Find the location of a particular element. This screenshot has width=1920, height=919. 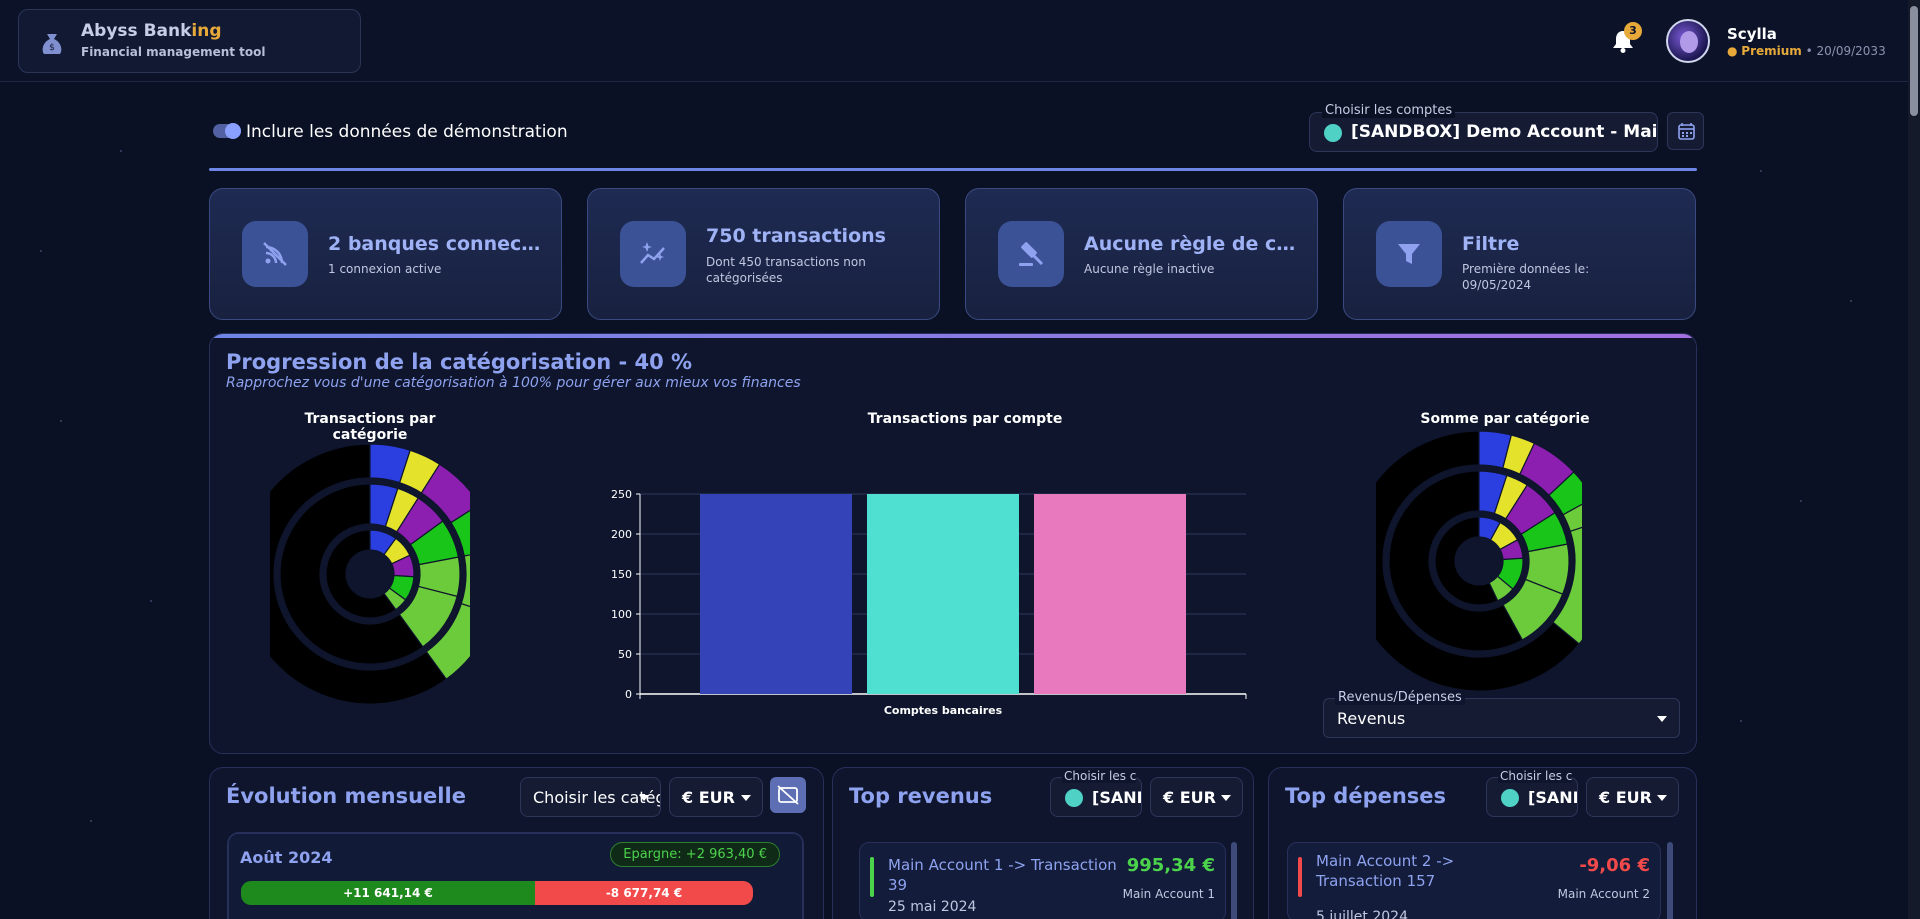

transaction-name: Main Account 1 -> Transaction 39 is located at coordinates (1002, 875).